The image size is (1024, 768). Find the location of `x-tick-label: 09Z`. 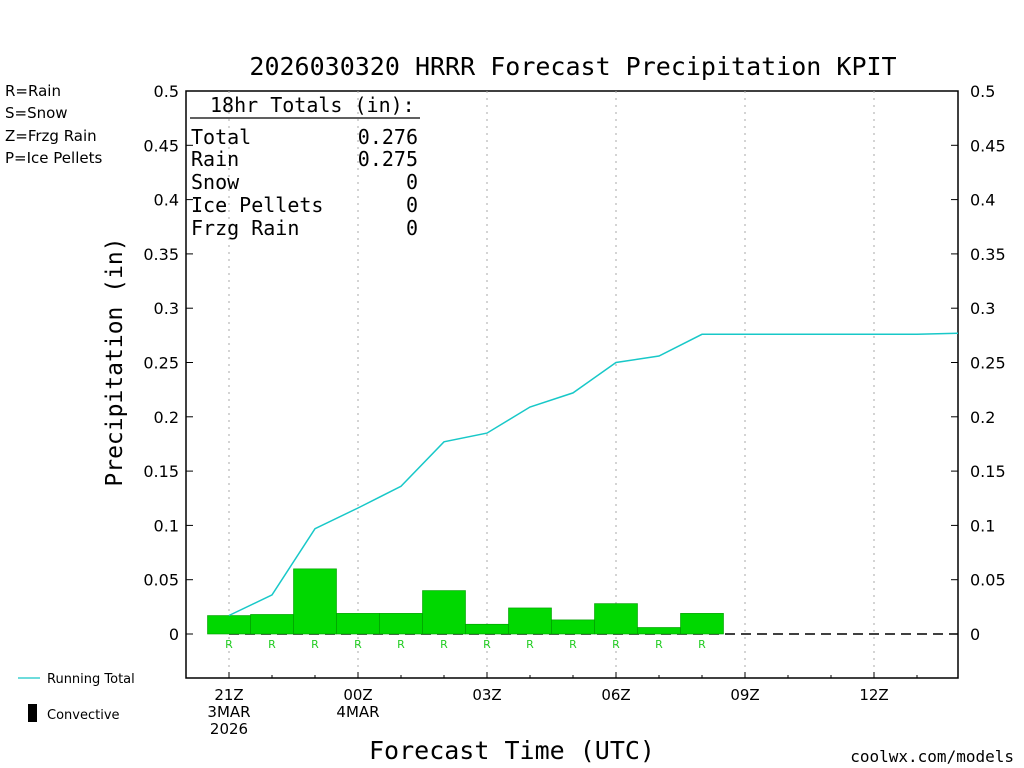

x-tick-label: 09Z is located at coordinates (744, 695).